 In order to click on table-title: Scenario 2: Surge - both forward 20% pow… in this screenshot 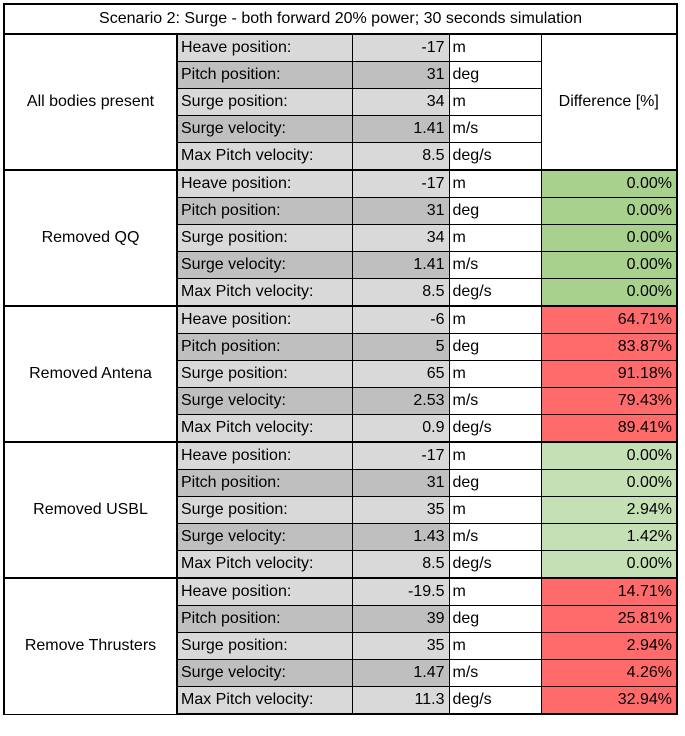, I will do `click(340, 19)`.